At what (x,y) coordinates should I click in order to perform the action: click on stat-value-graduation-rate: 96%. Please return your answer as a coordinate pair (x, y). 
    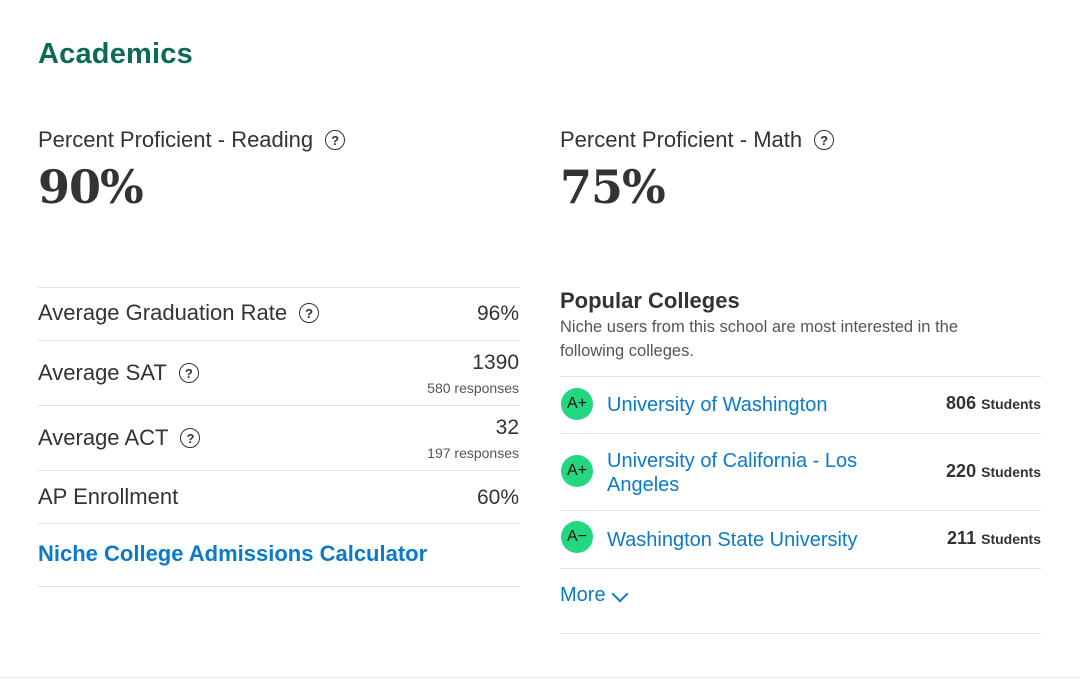
    Looking at the image, I should click on (497, 313).